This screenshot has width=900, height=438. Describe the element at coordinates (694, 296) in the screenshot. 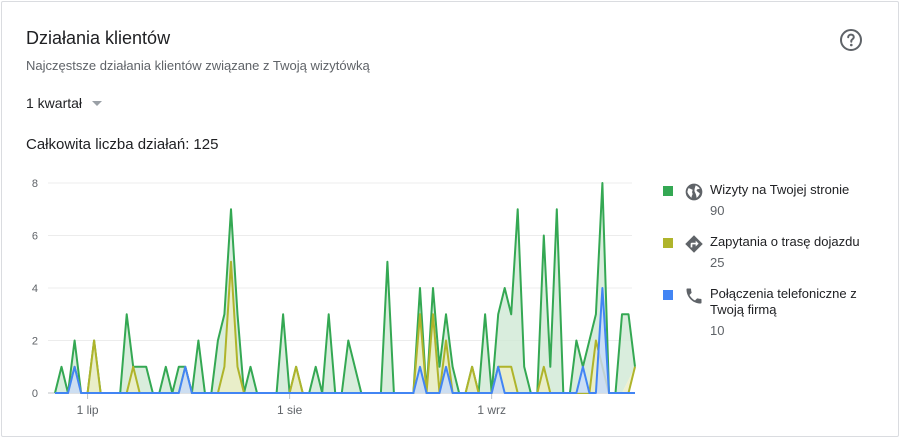

I see `phone-icon` at that location.